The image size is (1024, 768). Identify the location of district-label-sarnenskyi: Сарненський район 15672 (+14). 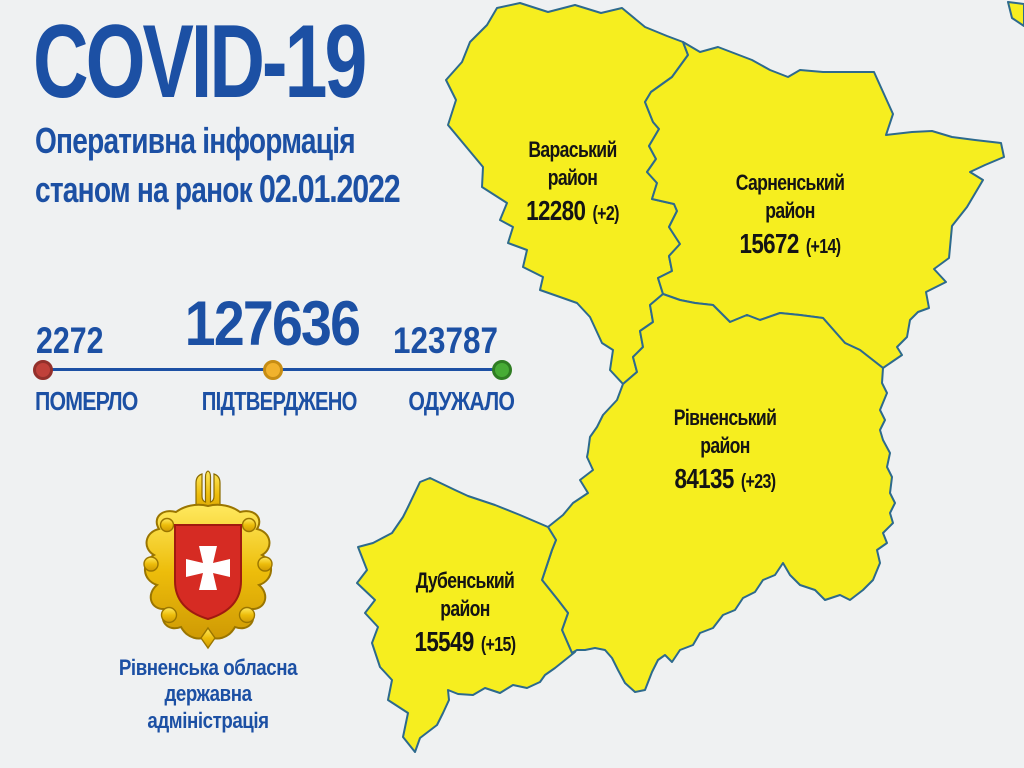
(790, 214).